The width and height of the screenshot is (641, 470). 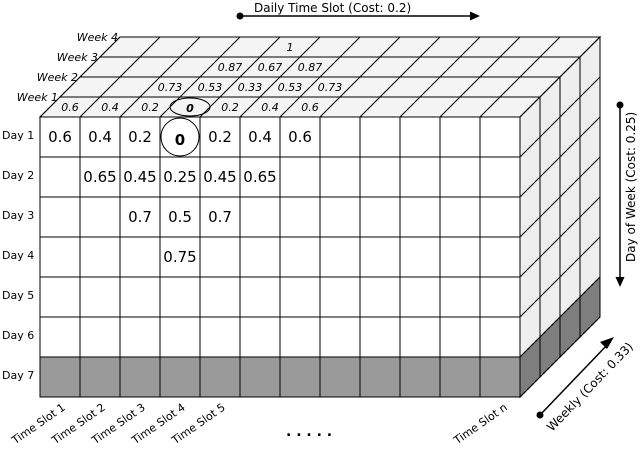 What do you see at coordinates (259, 177) in the screenshot?
I see `front-value: 0.65` at bounding box center [259, 177].